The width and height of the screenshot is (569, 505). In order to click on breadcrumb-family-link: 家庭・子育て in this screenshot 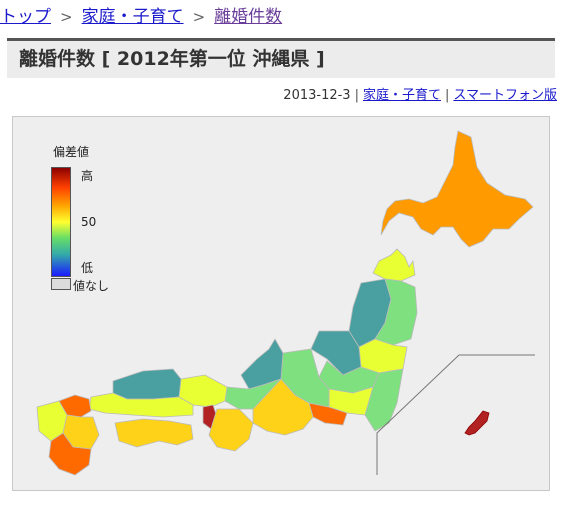, I will do `click(132, 17)`.